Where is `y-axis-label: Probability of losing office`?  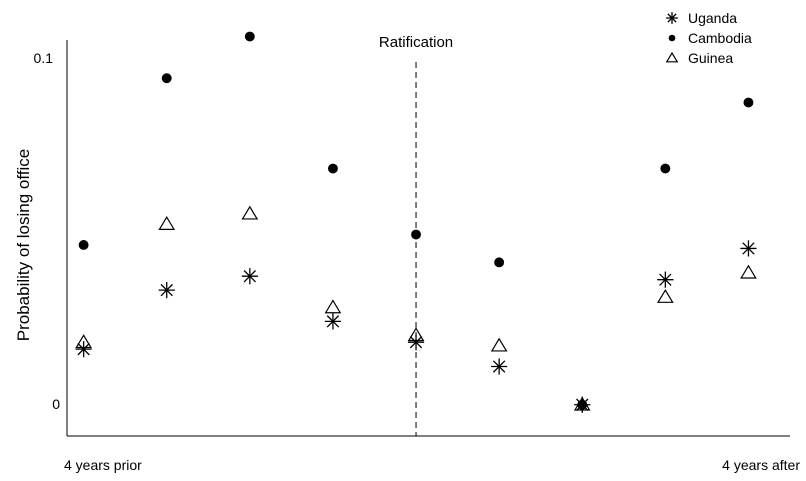
y-axis-label: Probability of losing office is located at coordinates (23, 245).